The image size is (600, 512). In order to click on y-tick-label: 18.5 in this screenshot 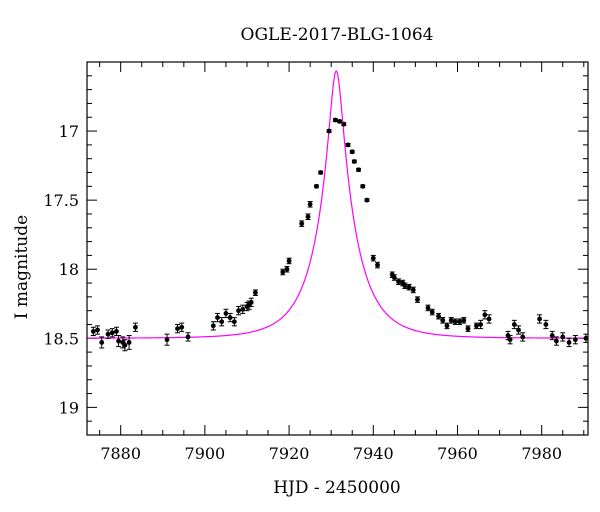, I will do `click(61, 338)`.